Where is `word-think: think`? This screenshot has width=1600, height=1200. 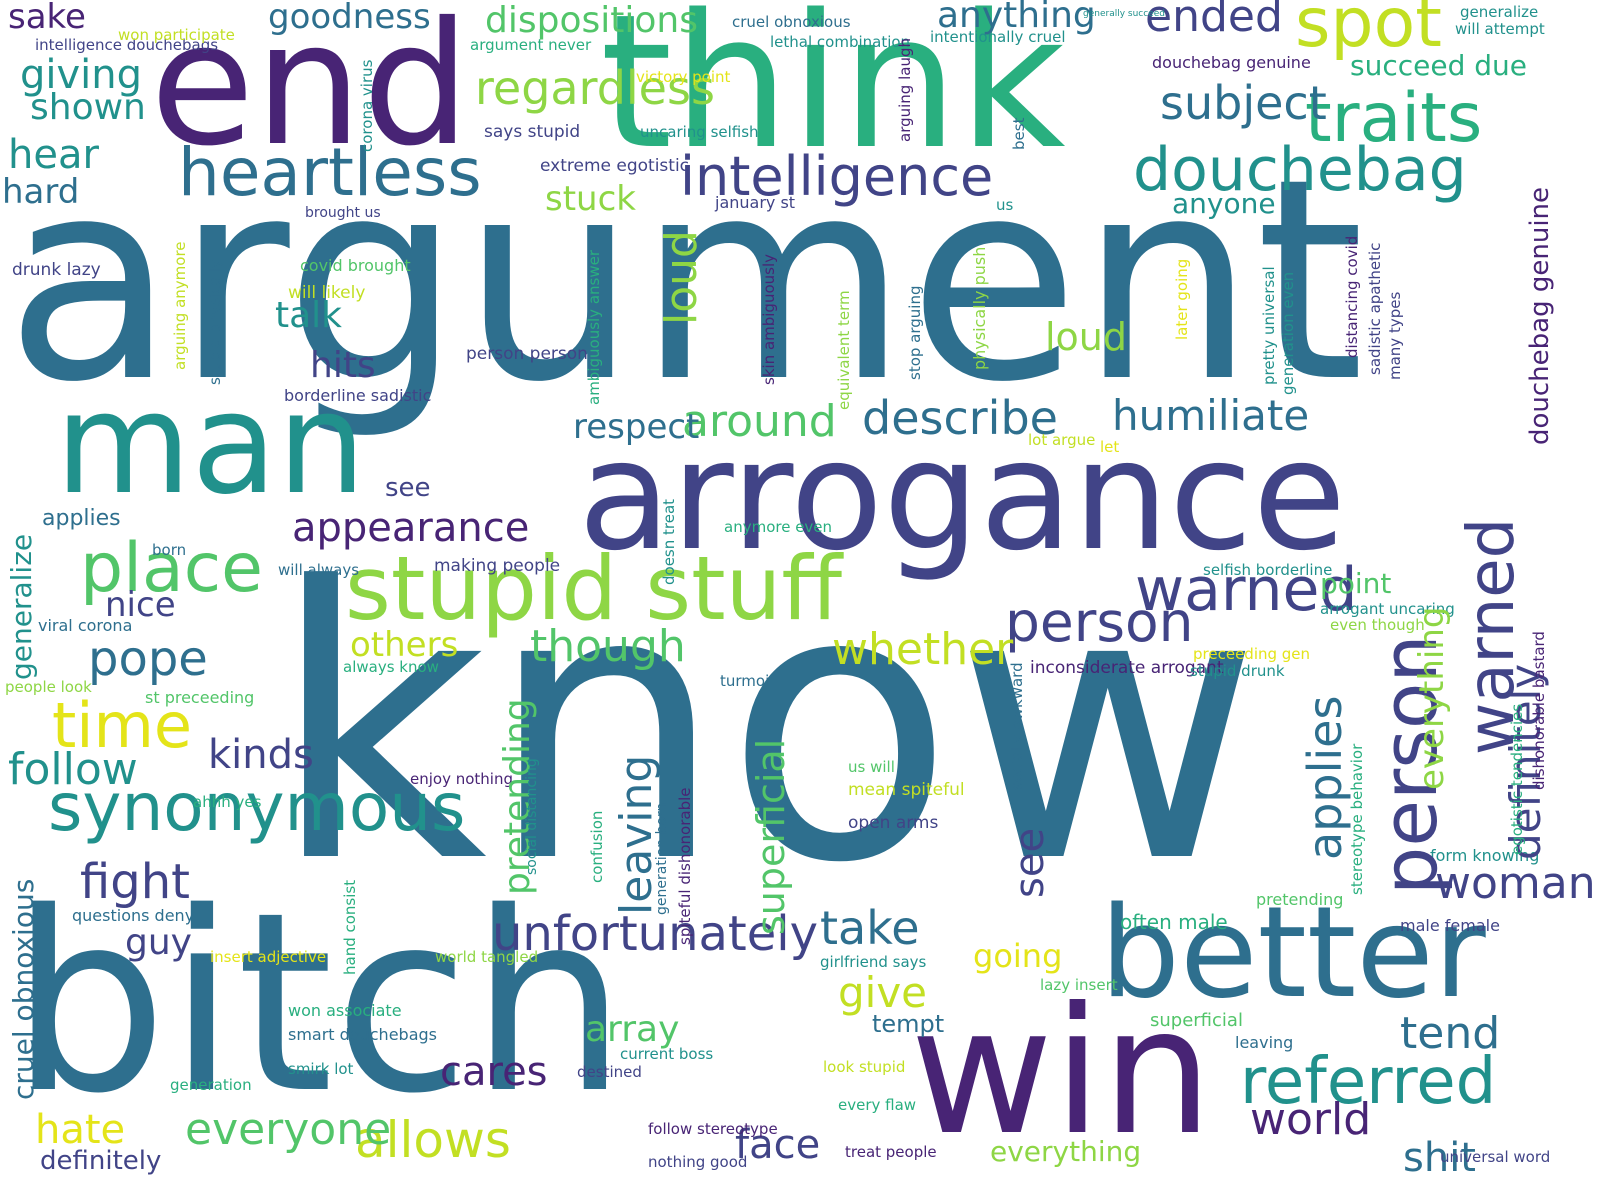 word-think: think is located at coordinates (833, 95).